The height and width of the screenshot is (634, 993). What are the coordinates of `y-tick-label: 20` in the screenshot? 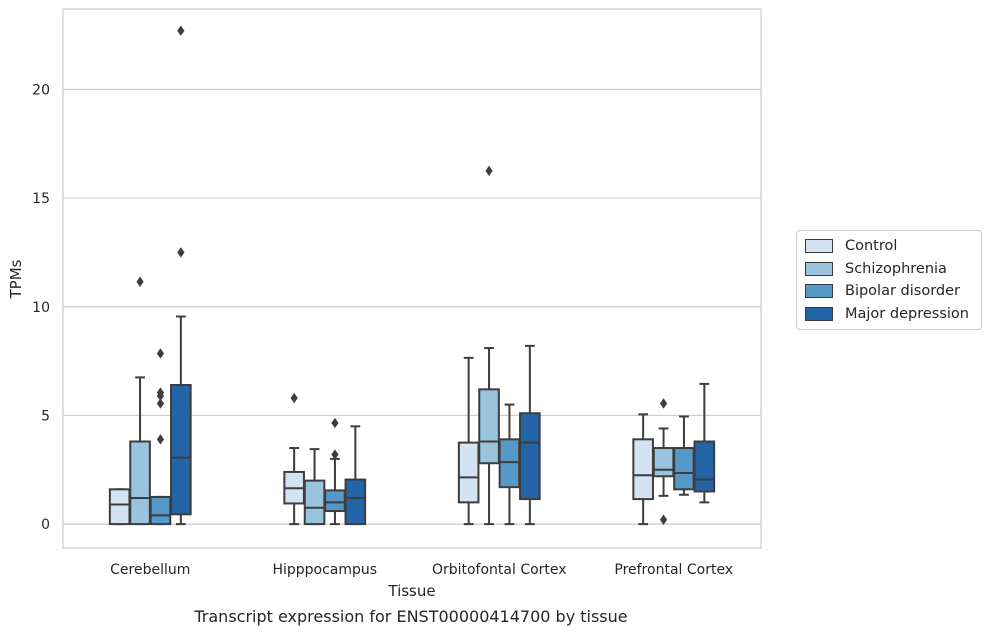 It's located at (41, 90).